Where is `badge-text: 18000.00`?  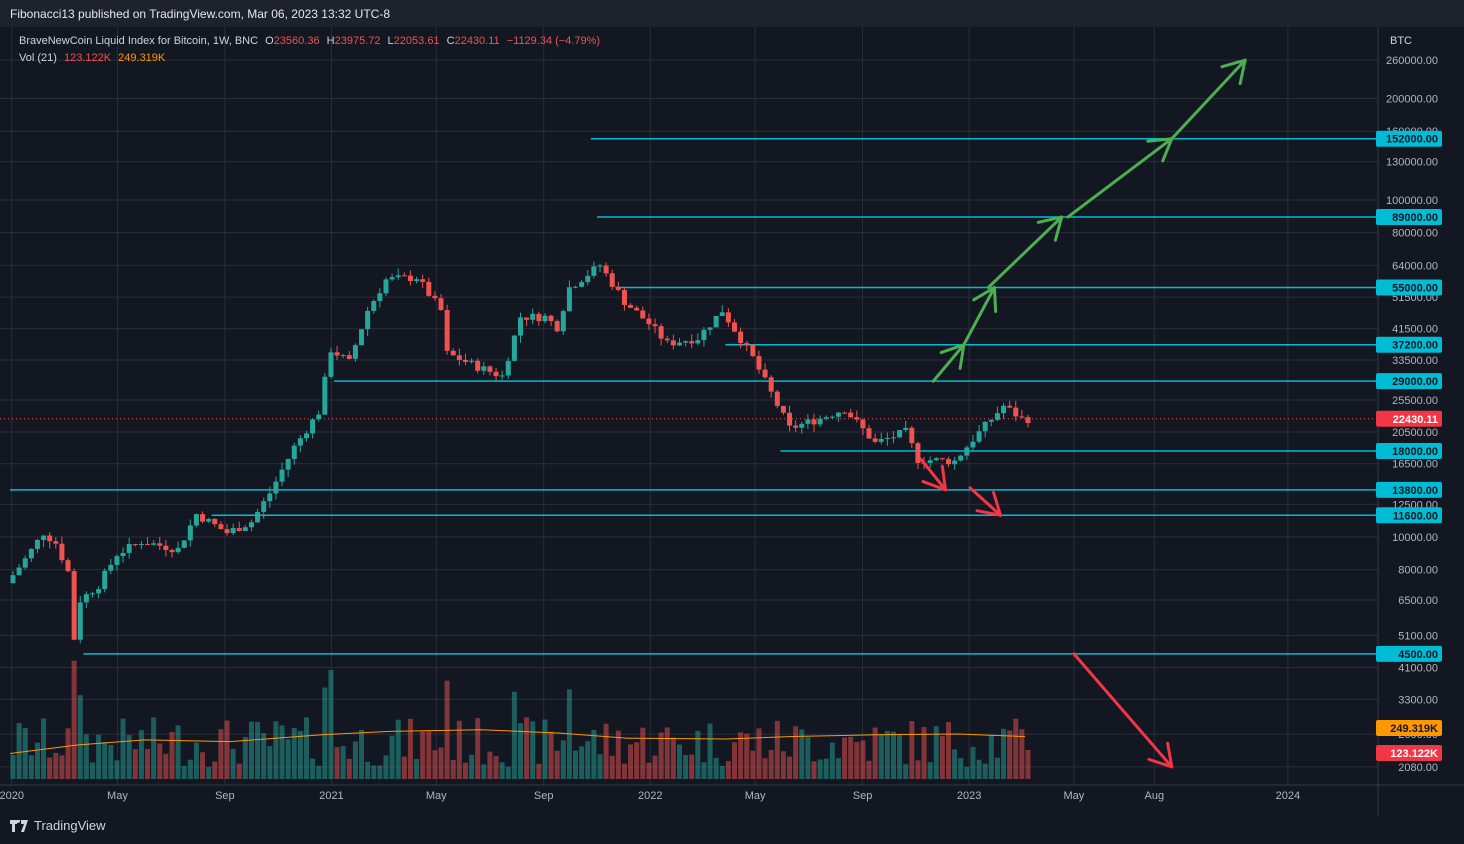
badge-text: 18000.00 is located at coordinates (1415, 452).